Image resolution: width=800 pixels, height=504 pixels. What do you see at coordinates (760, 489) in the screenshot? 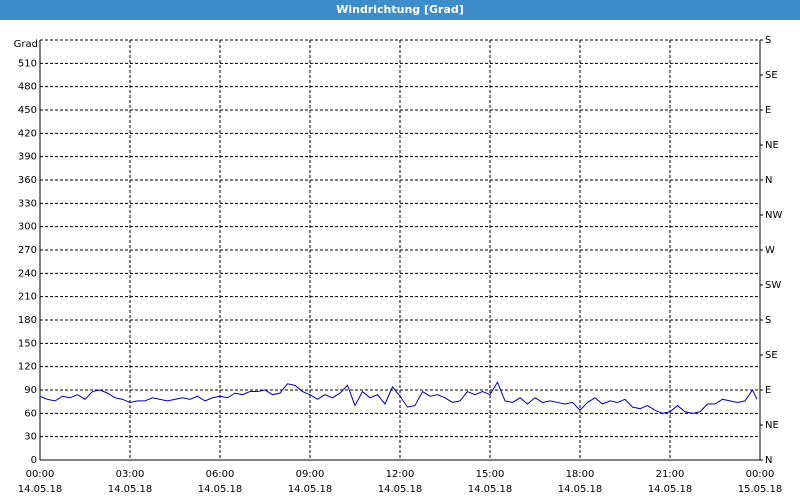
I see `x-tick-date: 15.05.18` at bounding box center [760, 489].